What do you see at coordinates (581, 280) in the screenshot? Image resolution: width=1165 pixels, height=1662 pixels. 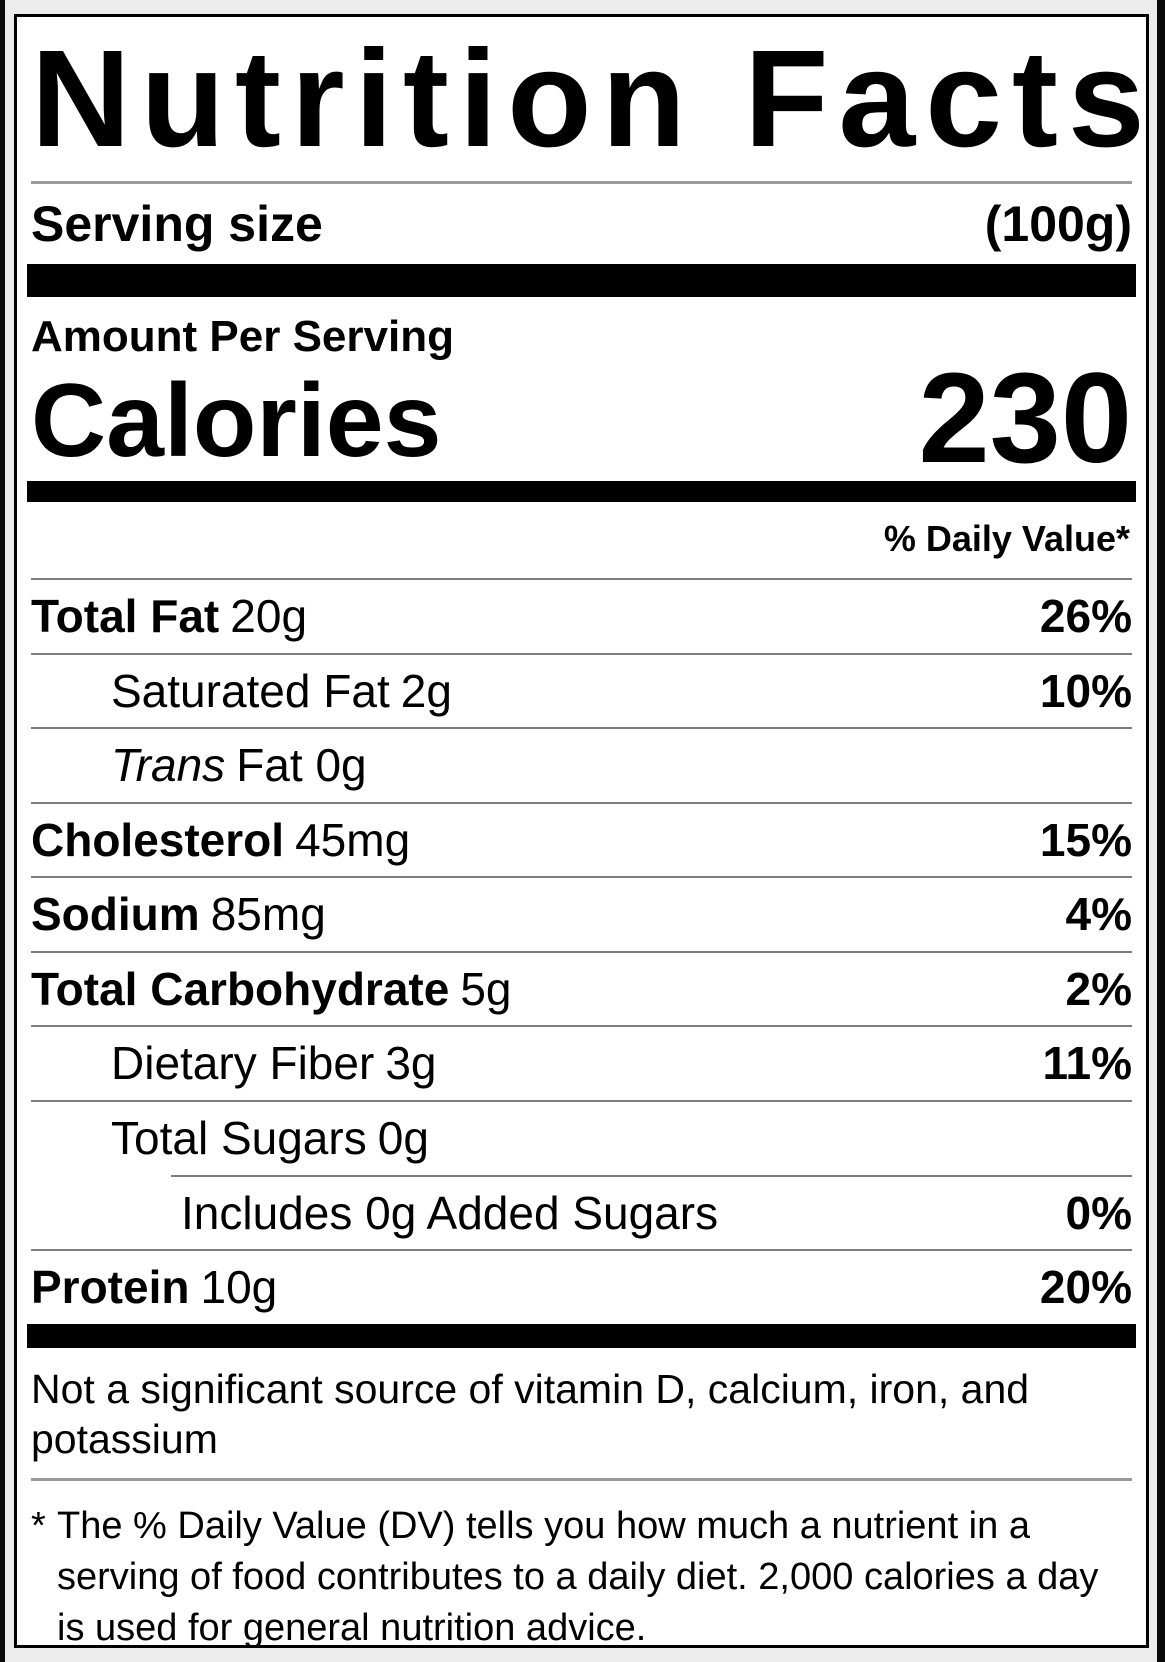 I see `thick-bar-serving` at bounding box center [581, 280].